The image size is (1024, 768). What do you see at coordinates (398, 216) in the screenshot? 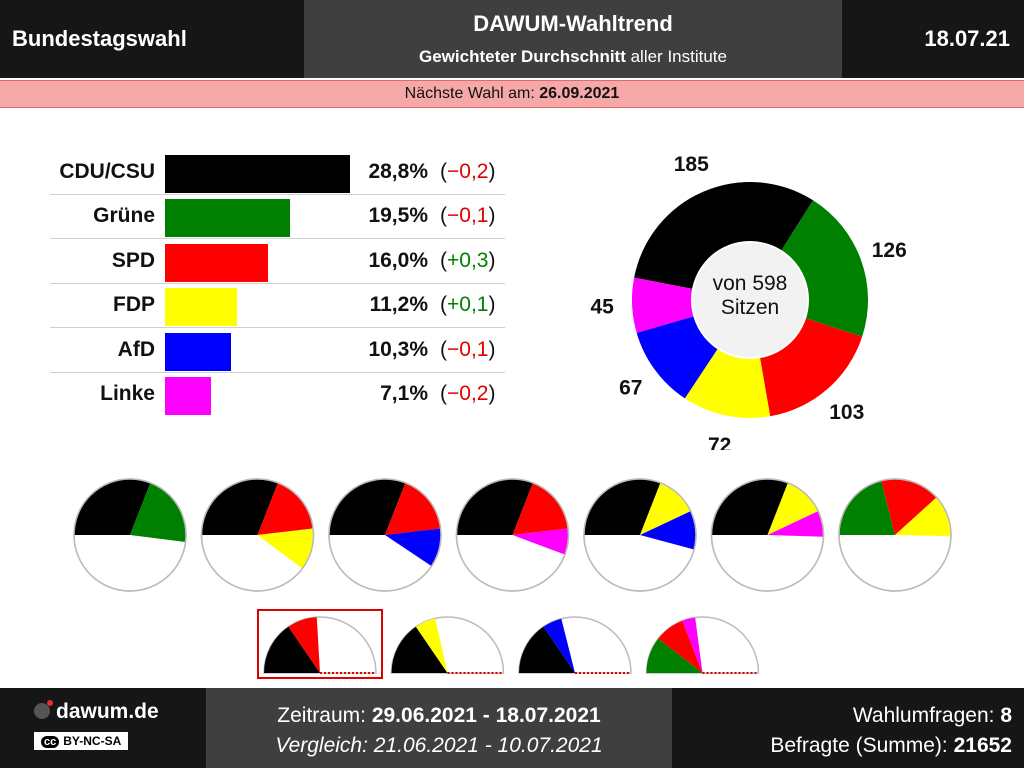
I see `bar-value-gruene: 19,5%` at bounding box center [398, 216].